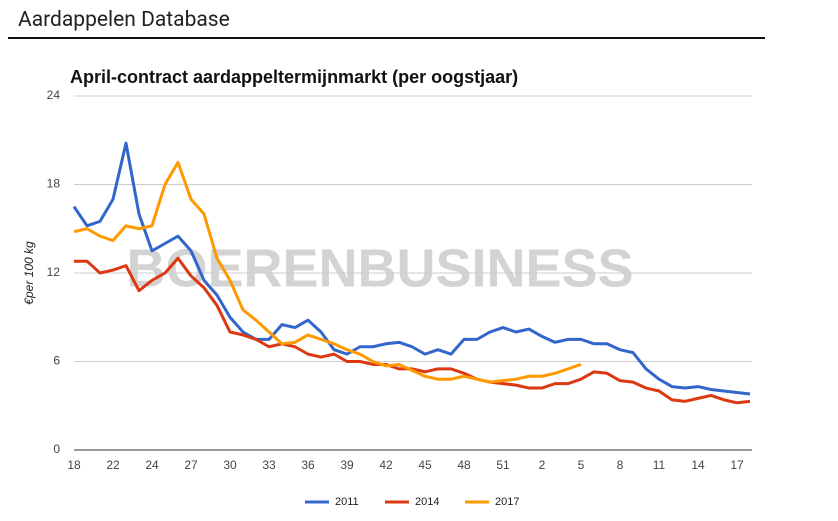 This screenshot has width=838, height=521. I want to click on legend-label: 2011, so click(347, 502).